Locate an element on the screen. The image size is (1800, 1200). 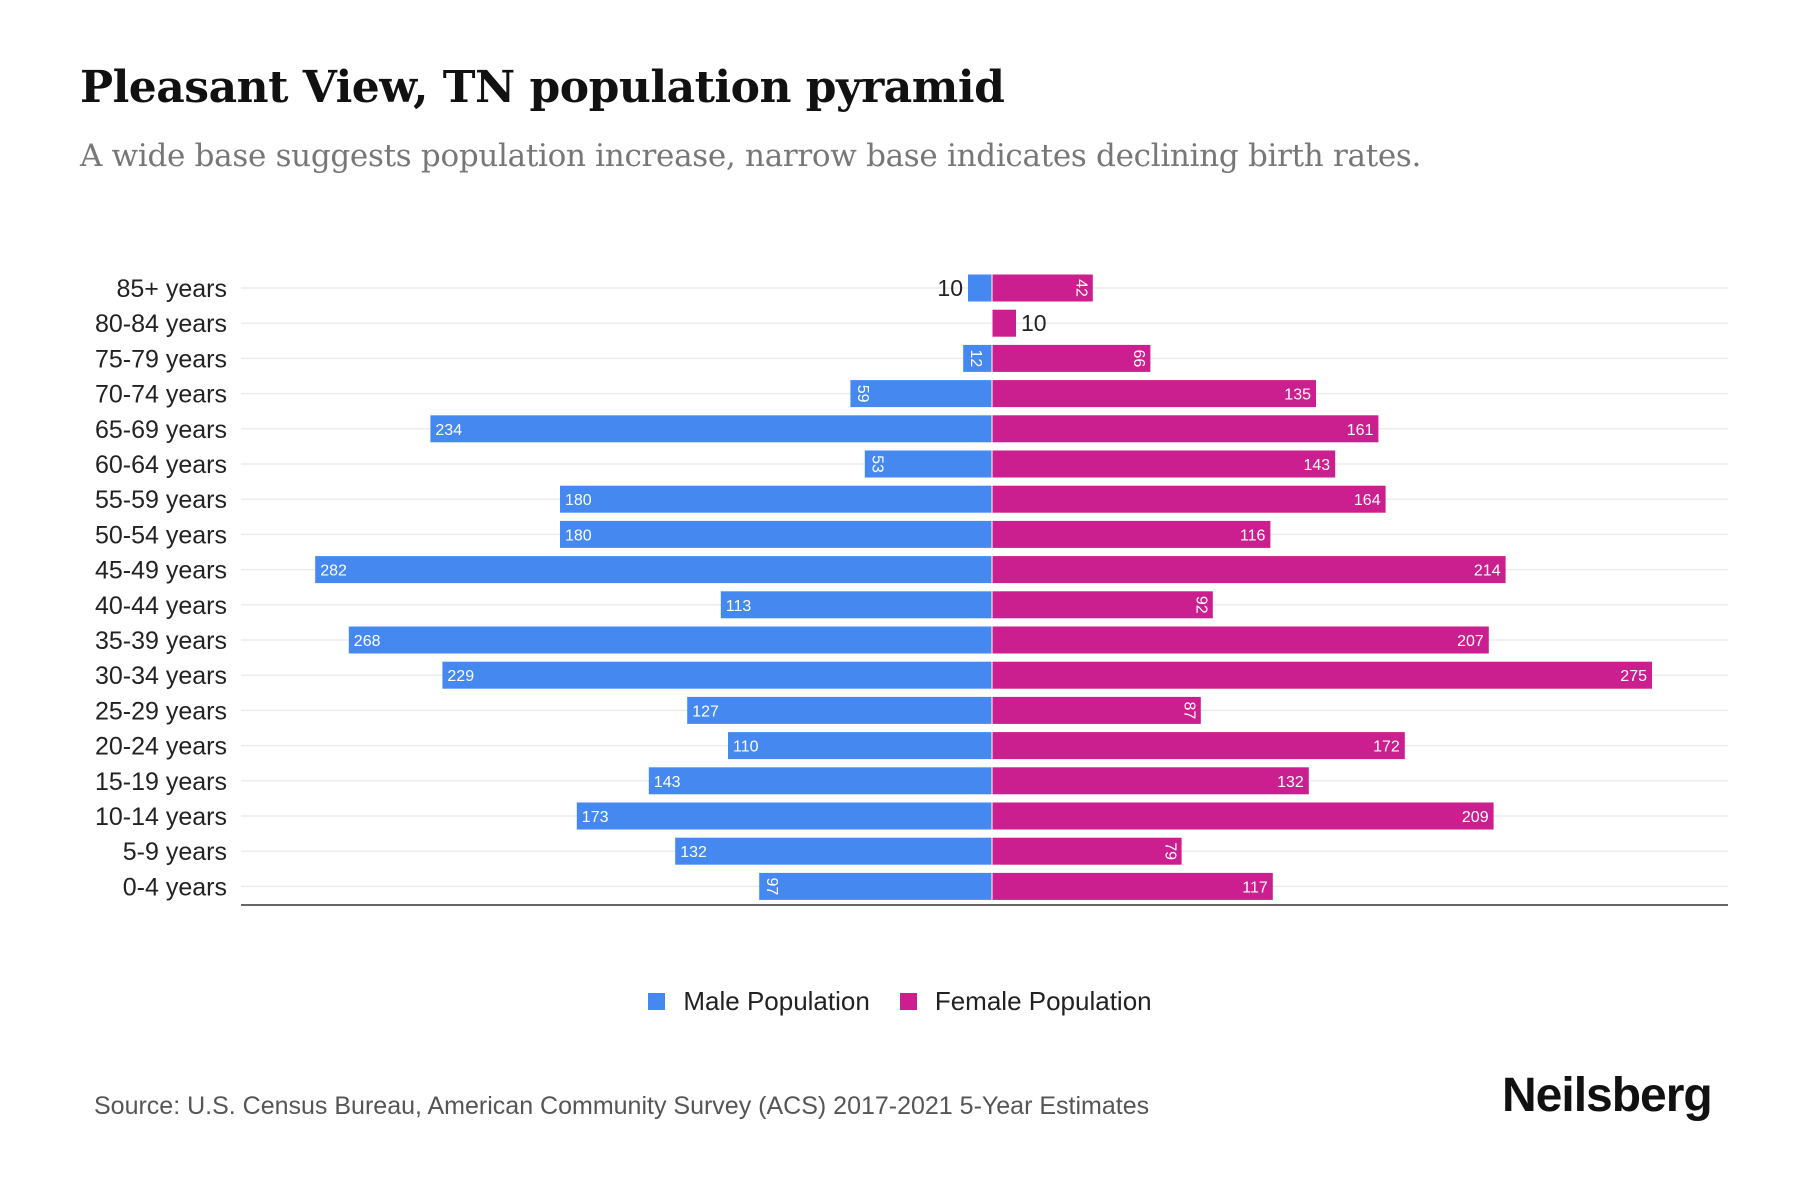
data-label: 207 is located at coordinates (1470, 641).